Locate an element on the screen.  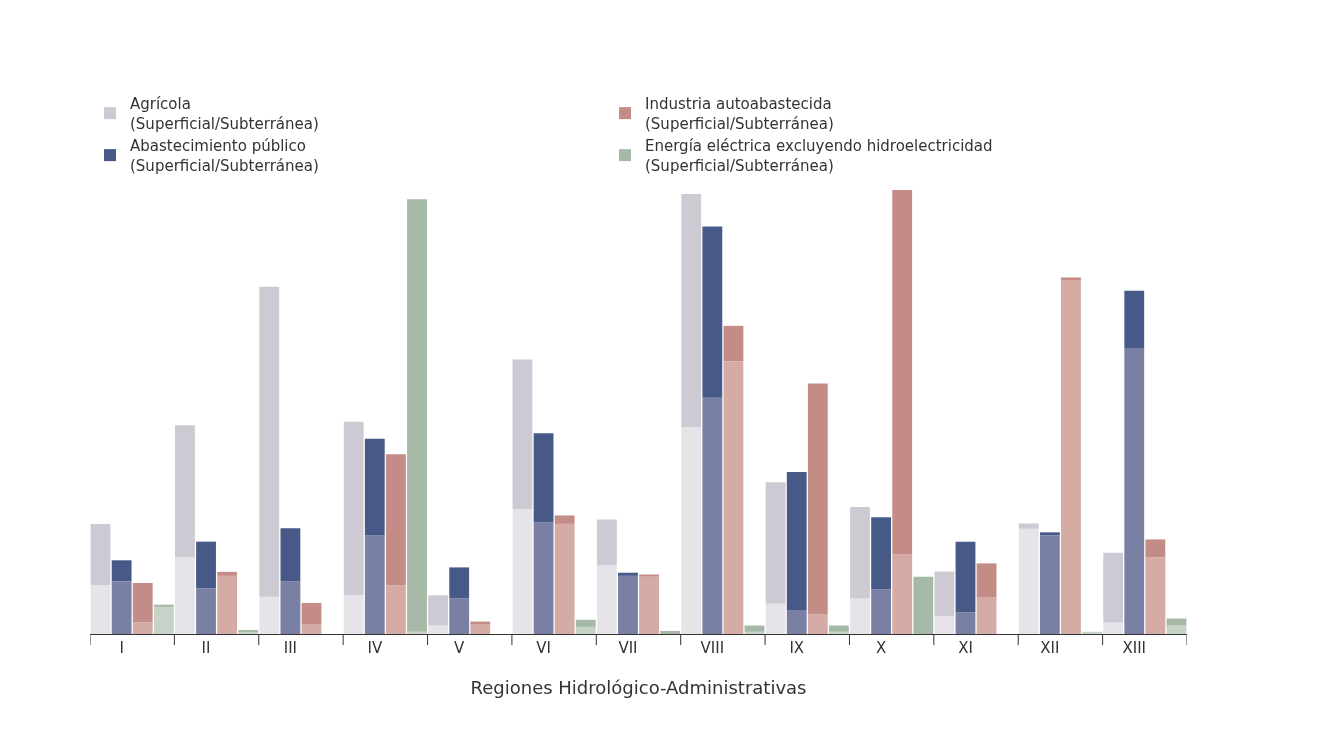
x-tick-label: X is located at coordinates (881, 648).